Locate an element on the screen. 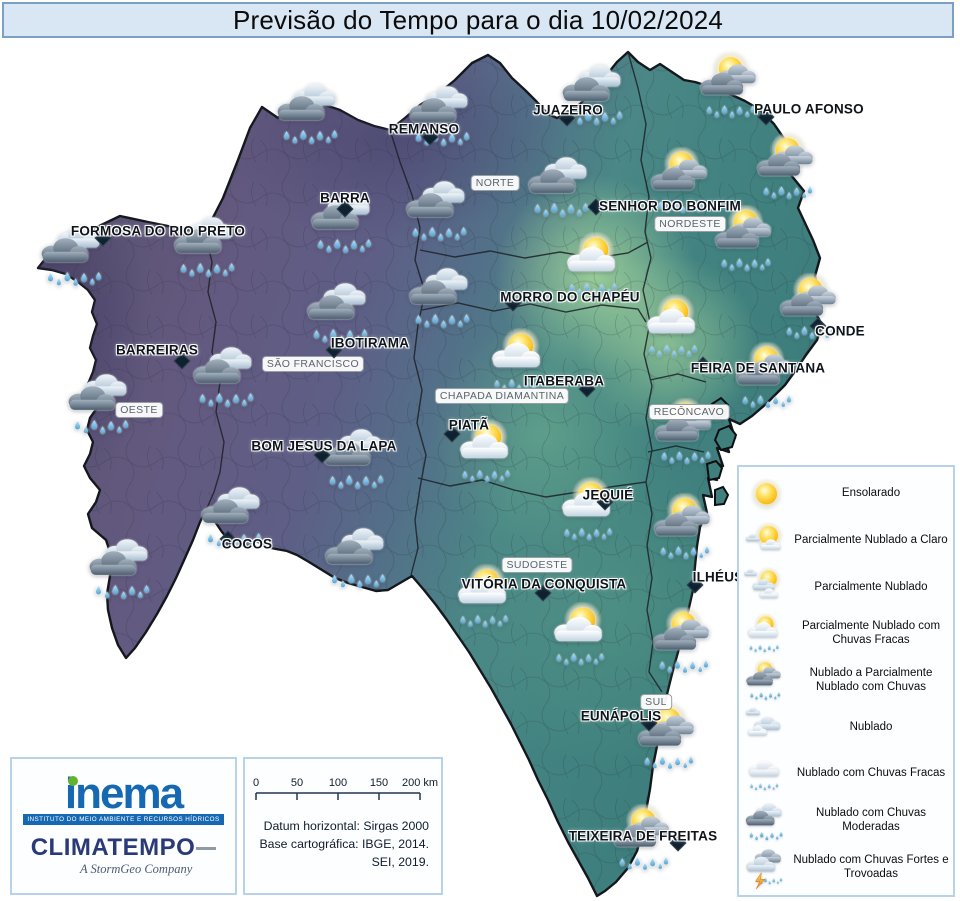 The width and height of the screenshot is (960, 901). stormgeo-tagline: A StormGeo Company is located at coordinates (136, 869).